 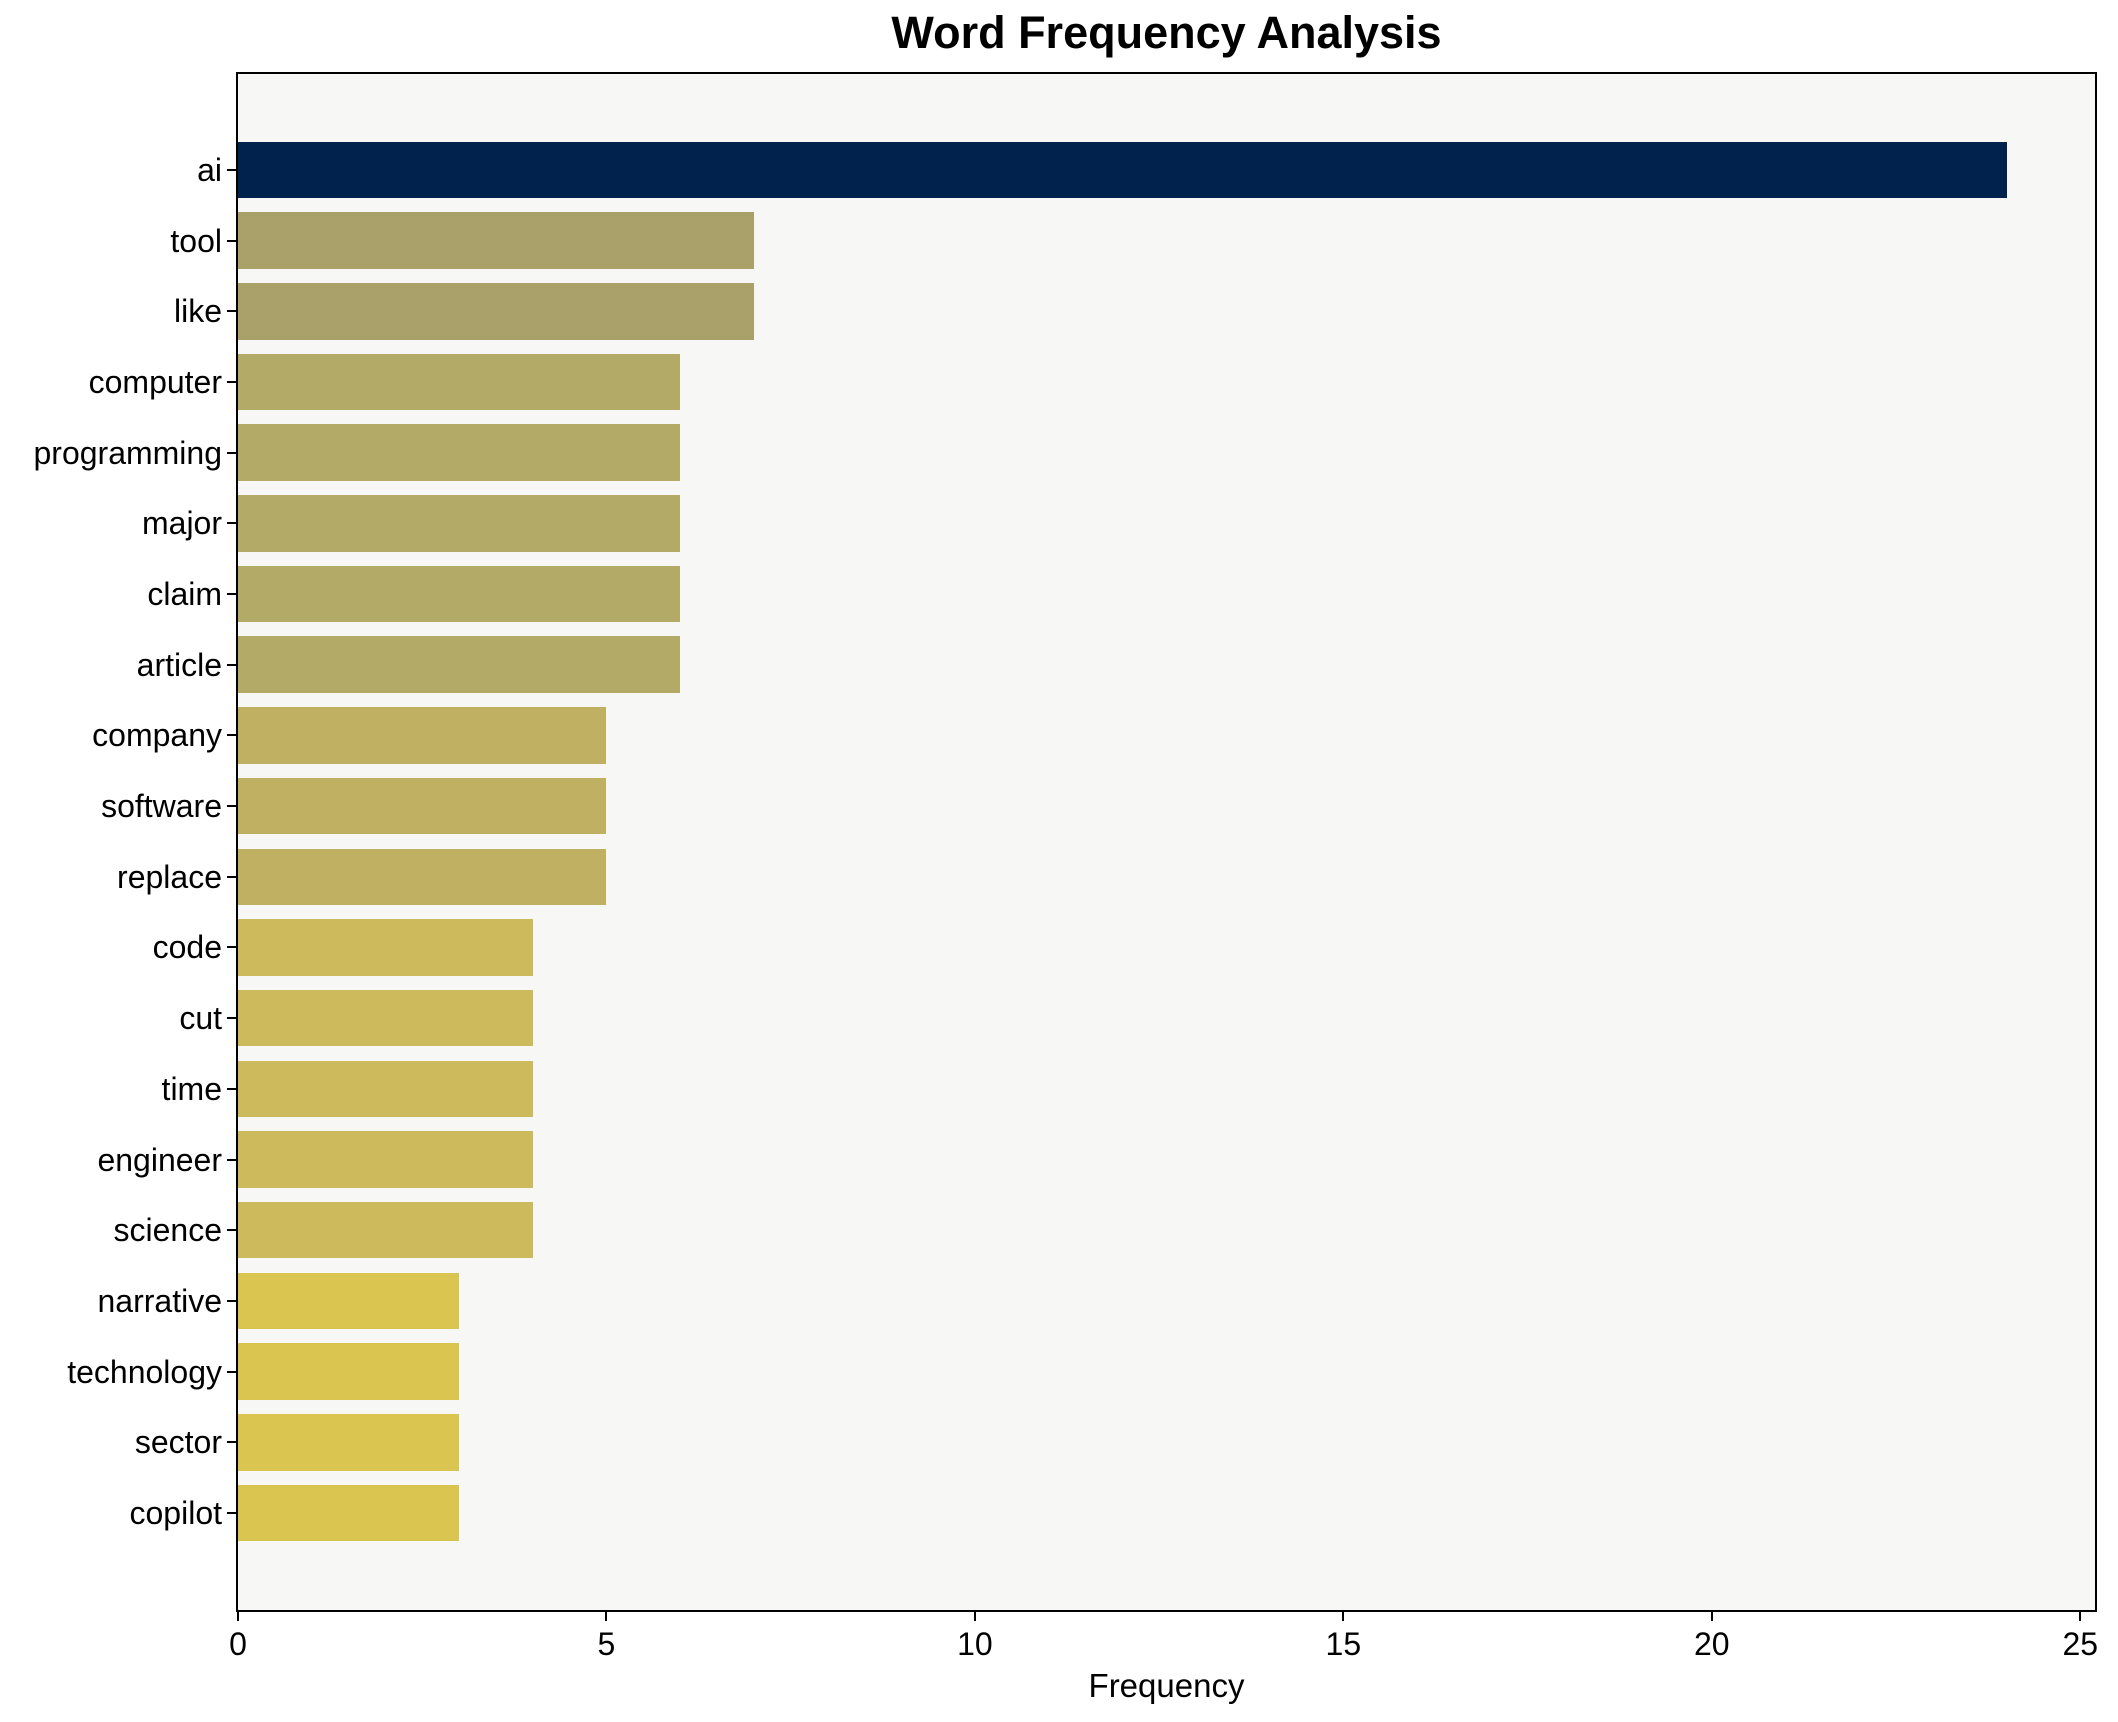 What do you see at coordinates (1122, 170) in the screenshot?
I see `bar-ai` at bounding box center [1122, 170].